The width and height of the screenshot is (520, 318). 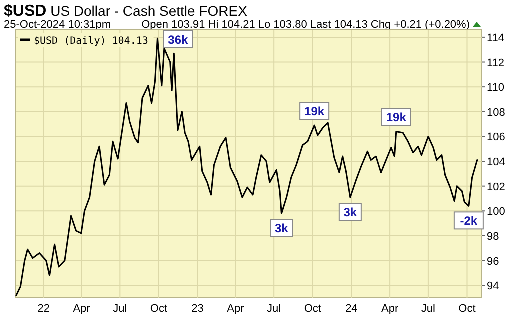 What do you see at coordinates (496, 63) in the screenshot?
I see `y-tick-label: 112` at bounding box center [496, 63].